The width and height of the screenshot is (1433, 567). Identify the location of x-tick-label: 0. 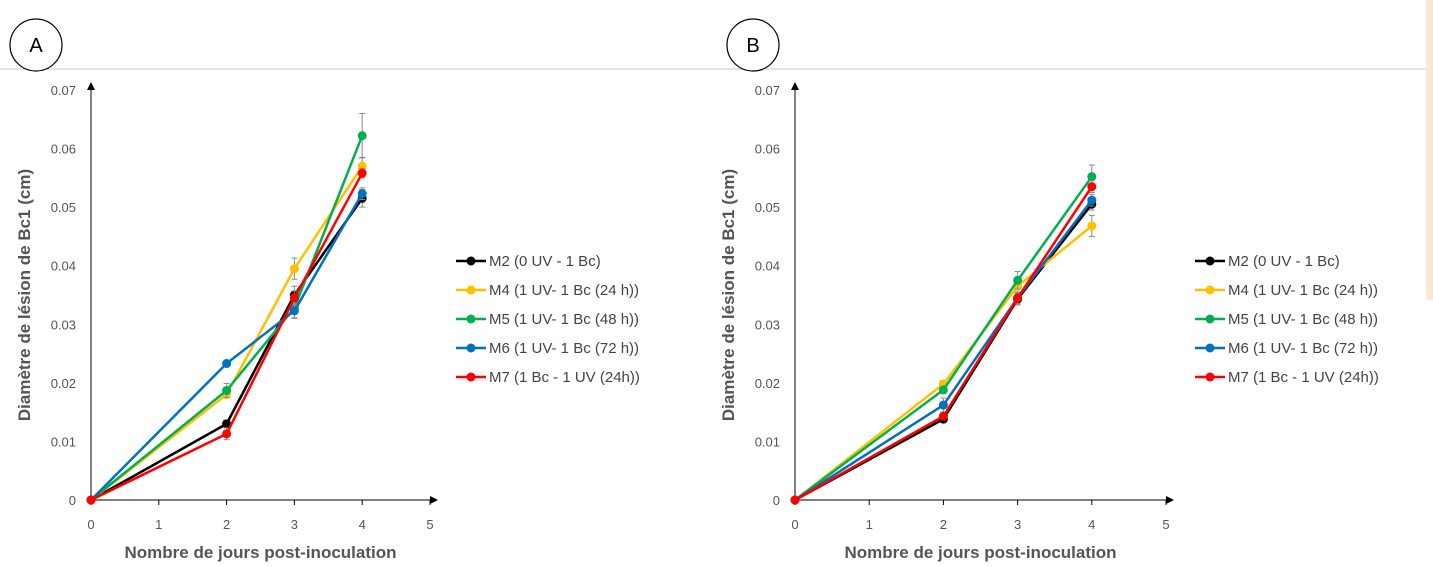
(90, 524).